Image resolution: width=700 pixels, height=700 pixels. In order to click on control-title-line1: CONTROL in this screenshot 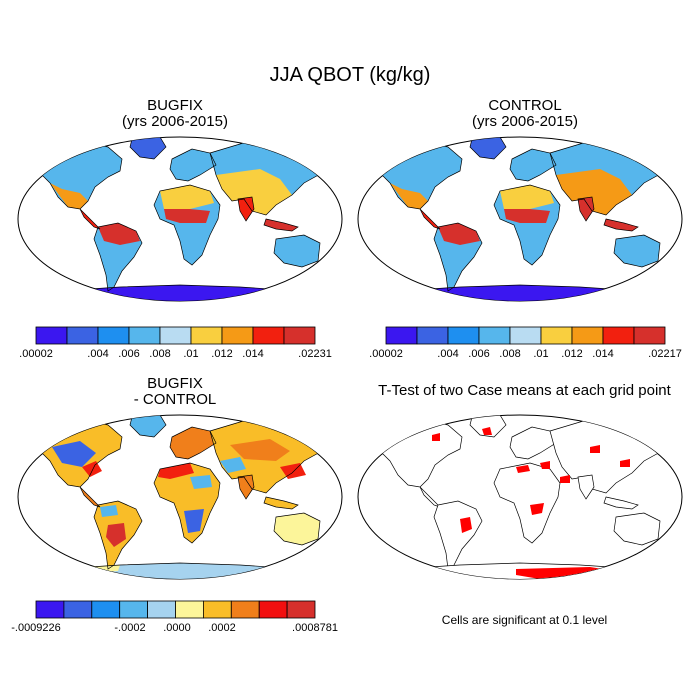, I will do `click(525, 105)`.